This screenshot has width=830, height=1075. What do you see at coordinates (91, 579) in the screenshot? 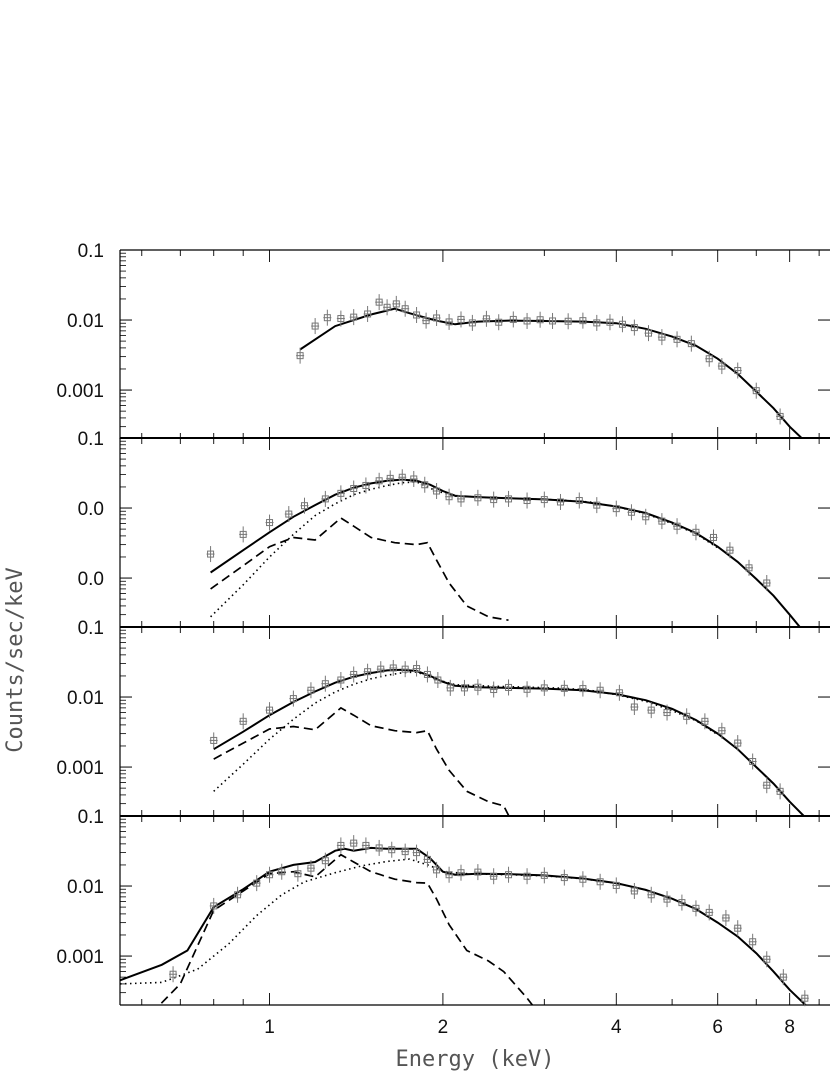
I see `y-tick-label: 0.0` at bounding box center [91, 579].